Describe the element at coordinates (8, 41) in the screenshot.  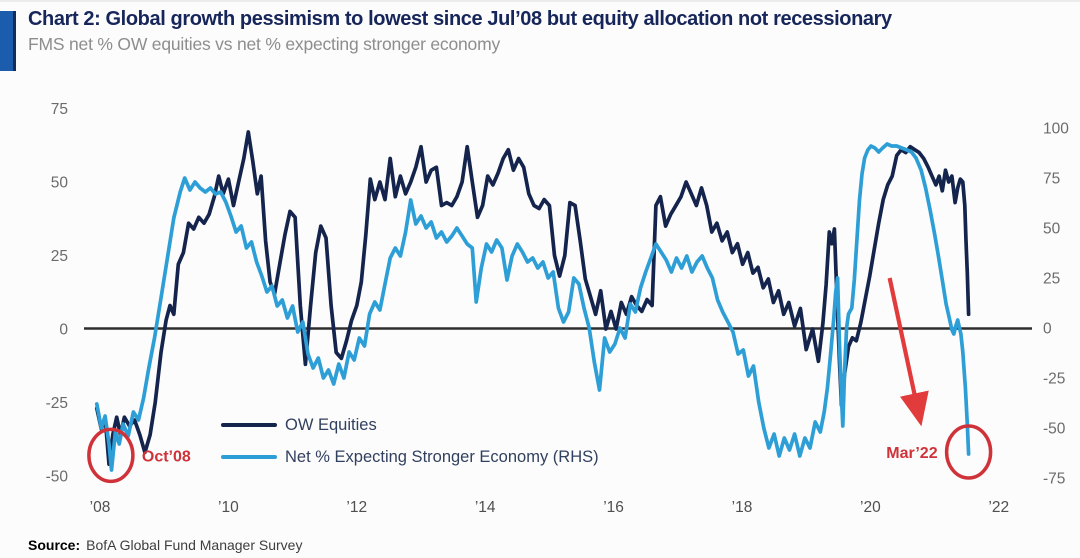
I see `header-accent-bar` at that location.